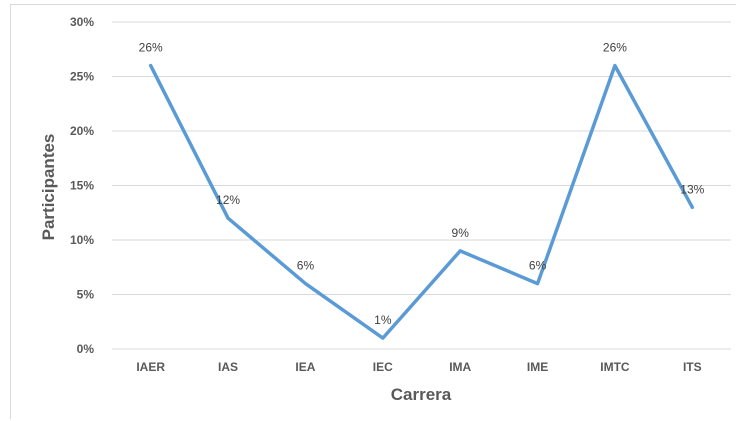 The image size is (738, 421). Describe the element at coordinates (537, 367) in the screenshot. I see `x-tick-label: IME` at that location.